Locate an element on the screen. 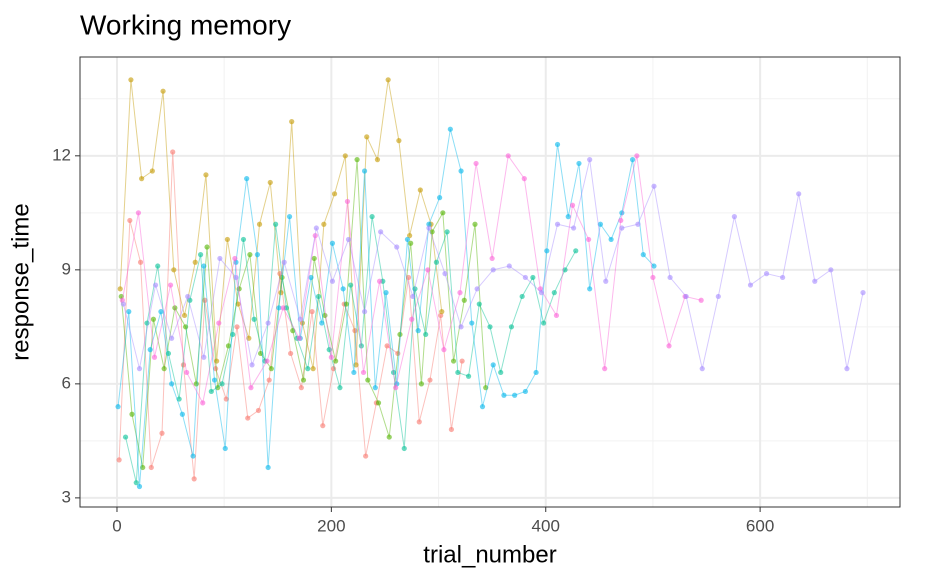  y-tick-label: 9 is located at coordinates (66, 268).